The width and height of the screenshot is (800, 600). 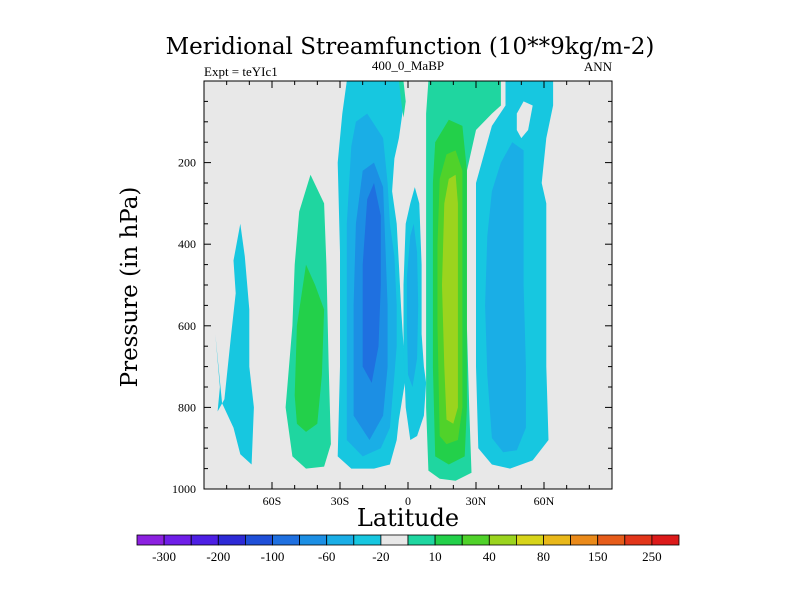 I want to click on colorbar-label: -300, so click(x=164, y=556).